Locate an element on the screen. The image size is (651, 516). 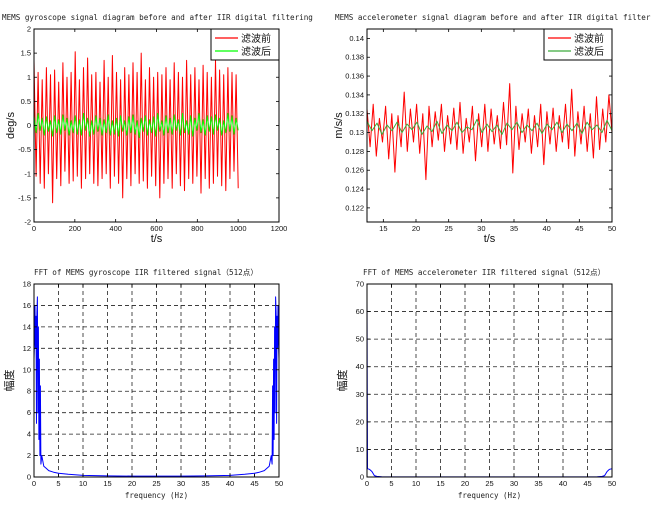
y-tick-label: -1 is located at coordinates (27, 173).